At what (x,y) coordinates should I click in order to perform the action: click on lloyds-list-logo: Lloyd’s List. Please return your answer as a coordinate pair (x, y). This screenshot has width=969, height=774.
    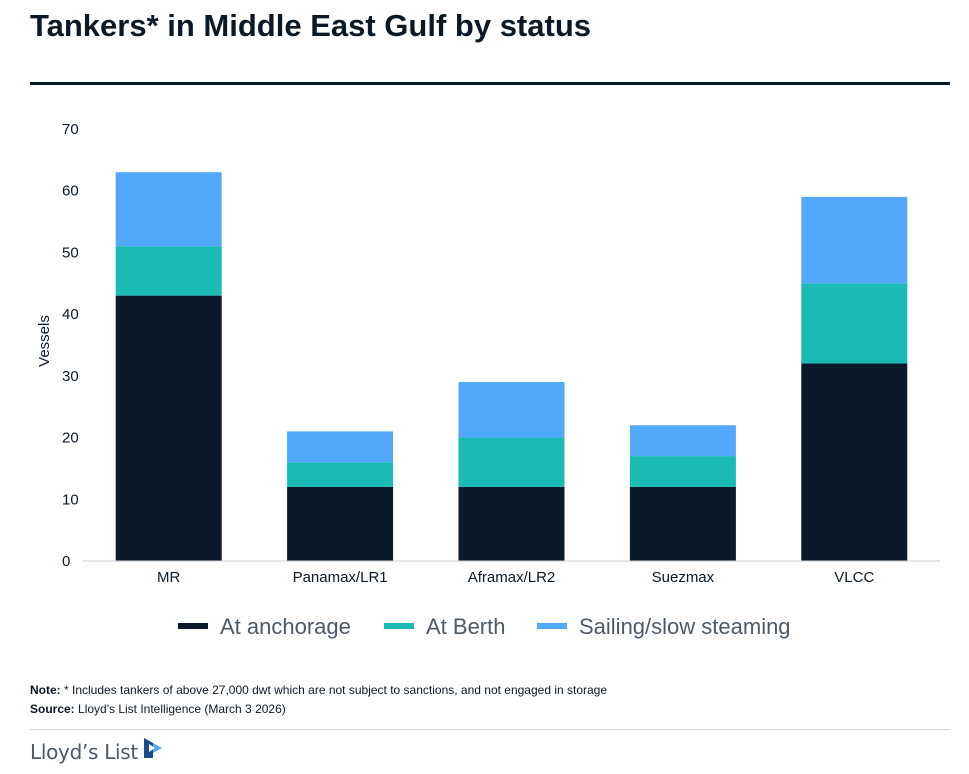
    Looking at the image, I should click on (97, 752).